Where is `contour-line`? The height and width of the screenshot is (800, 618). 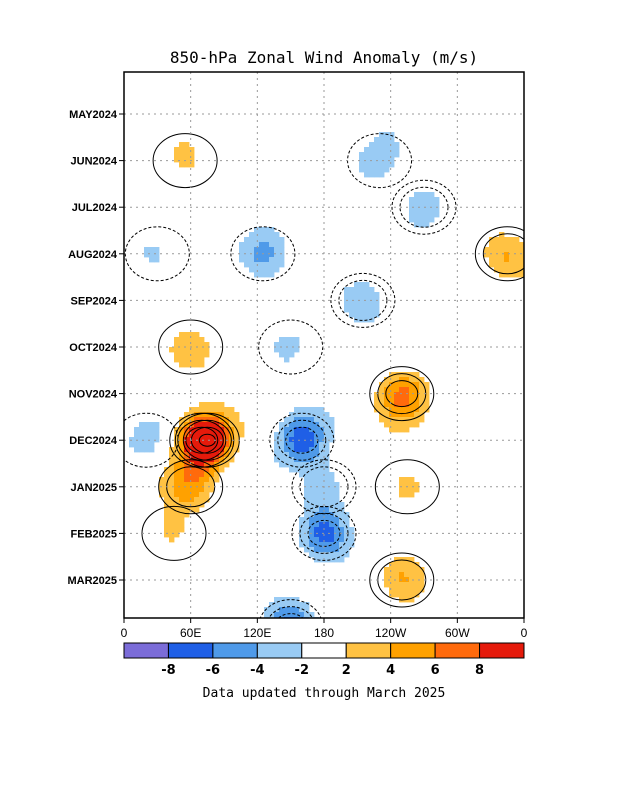
contour-line is located at coordinates (263, 254).